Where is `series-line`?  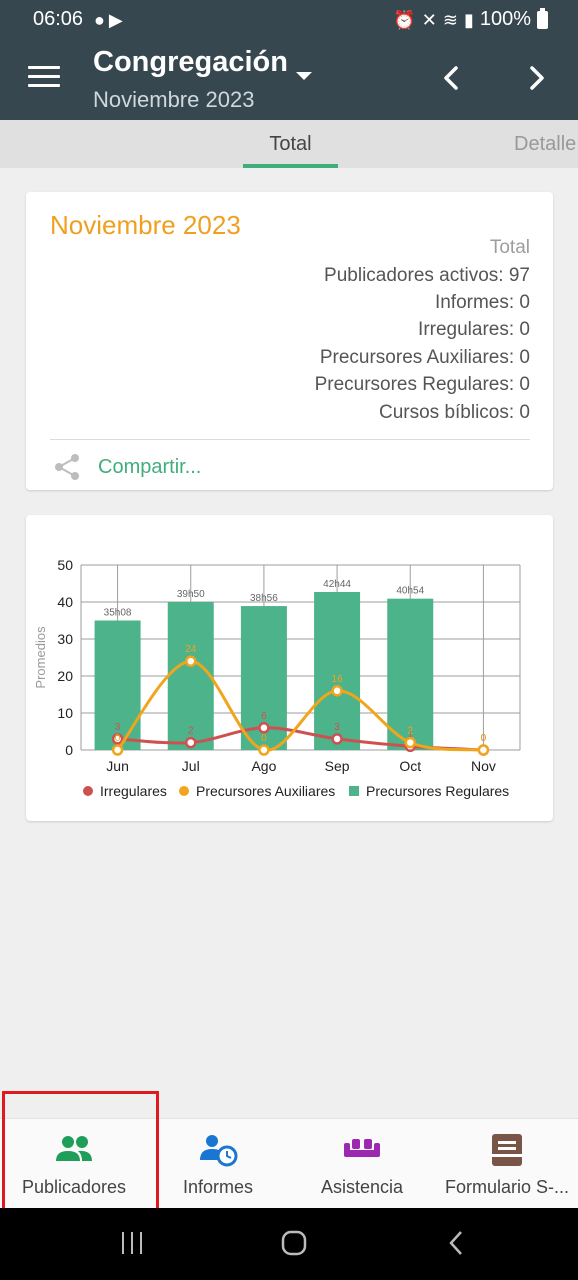
series-line is located at coordinates (300, 739).